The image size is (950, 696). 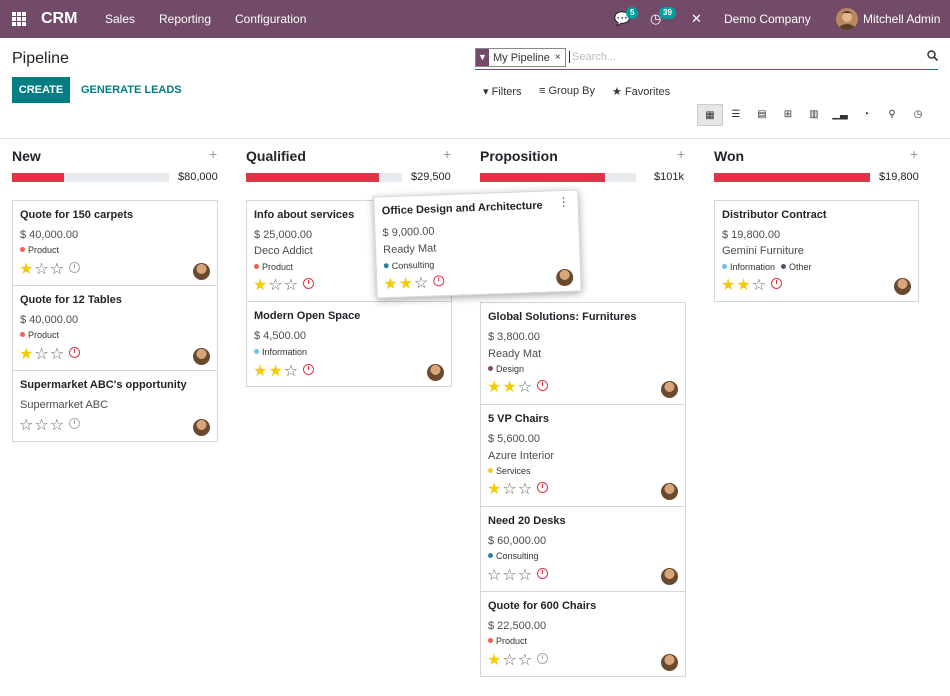 I want to click on column-title-new: New, so click(x=26, y=156).